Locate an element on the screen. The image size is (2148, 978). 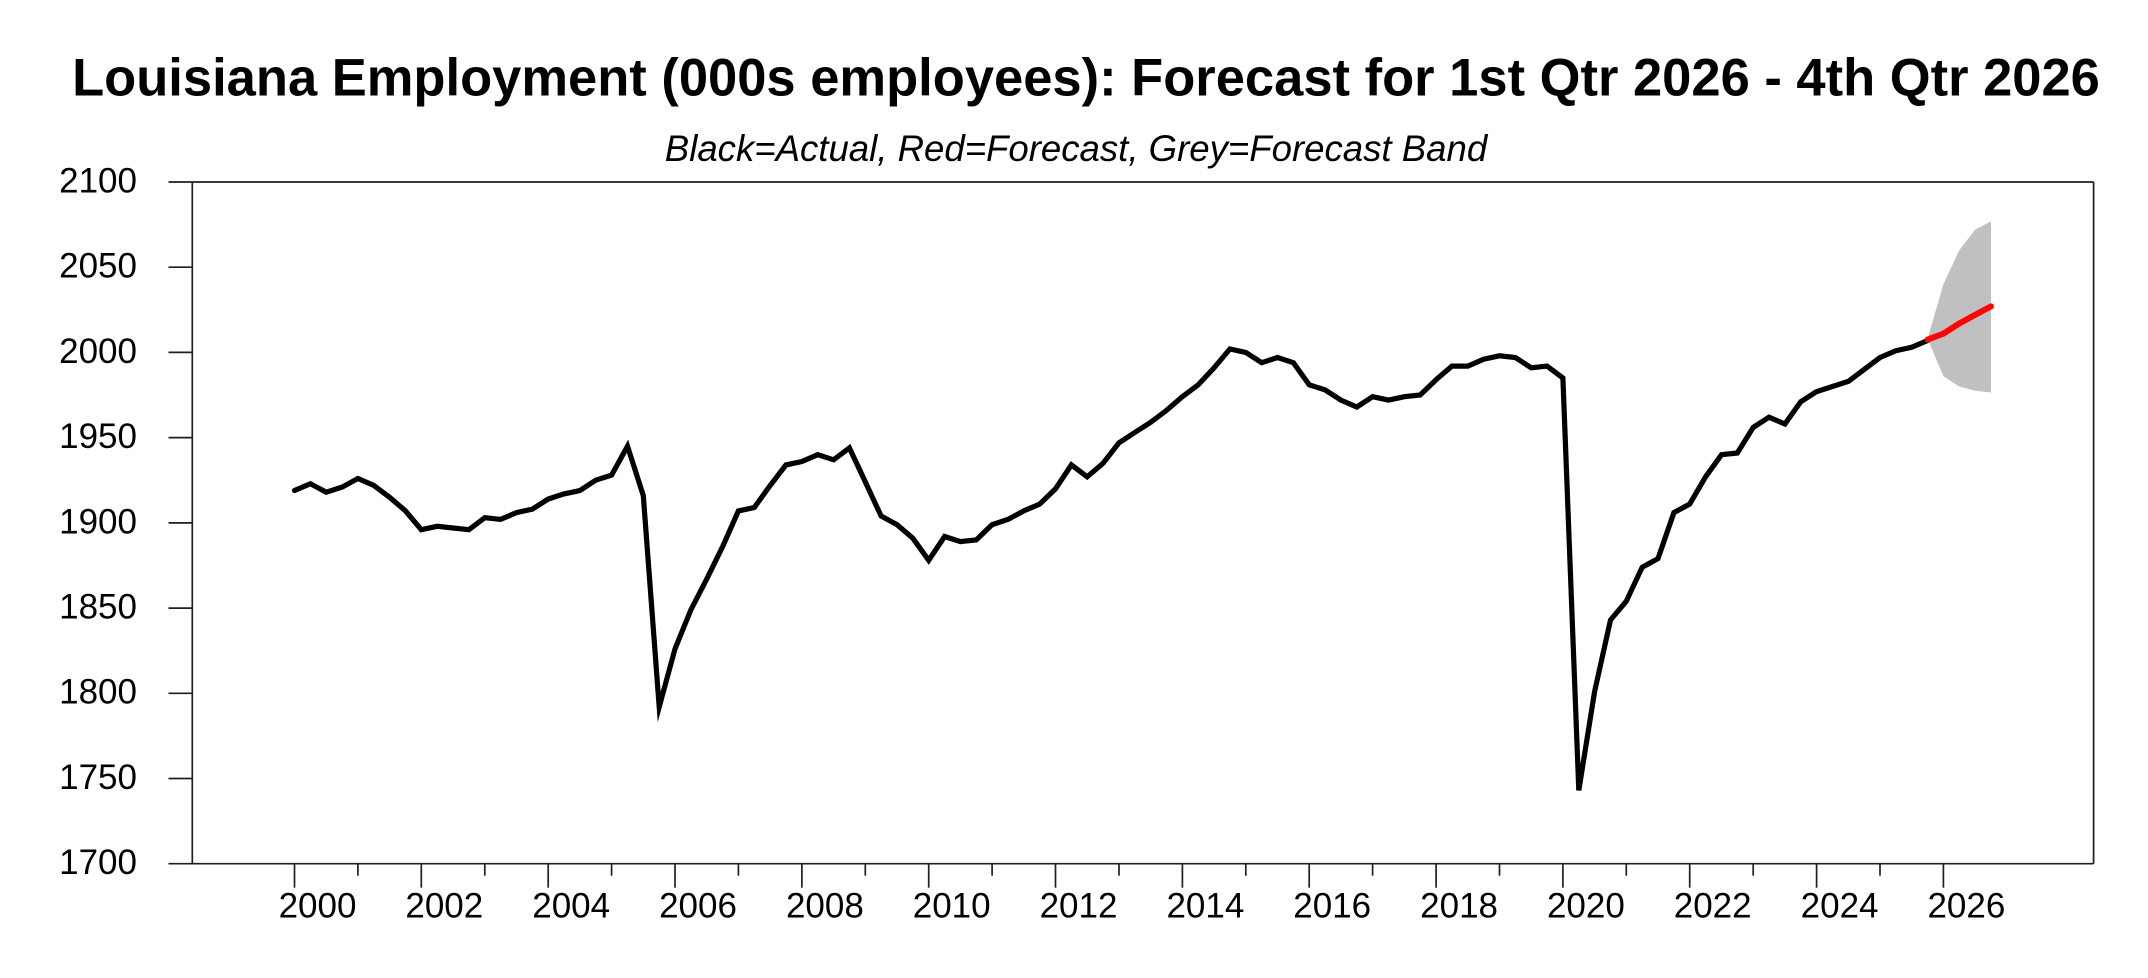
svg-text: 2014 is located at coordinates (1205, 906).